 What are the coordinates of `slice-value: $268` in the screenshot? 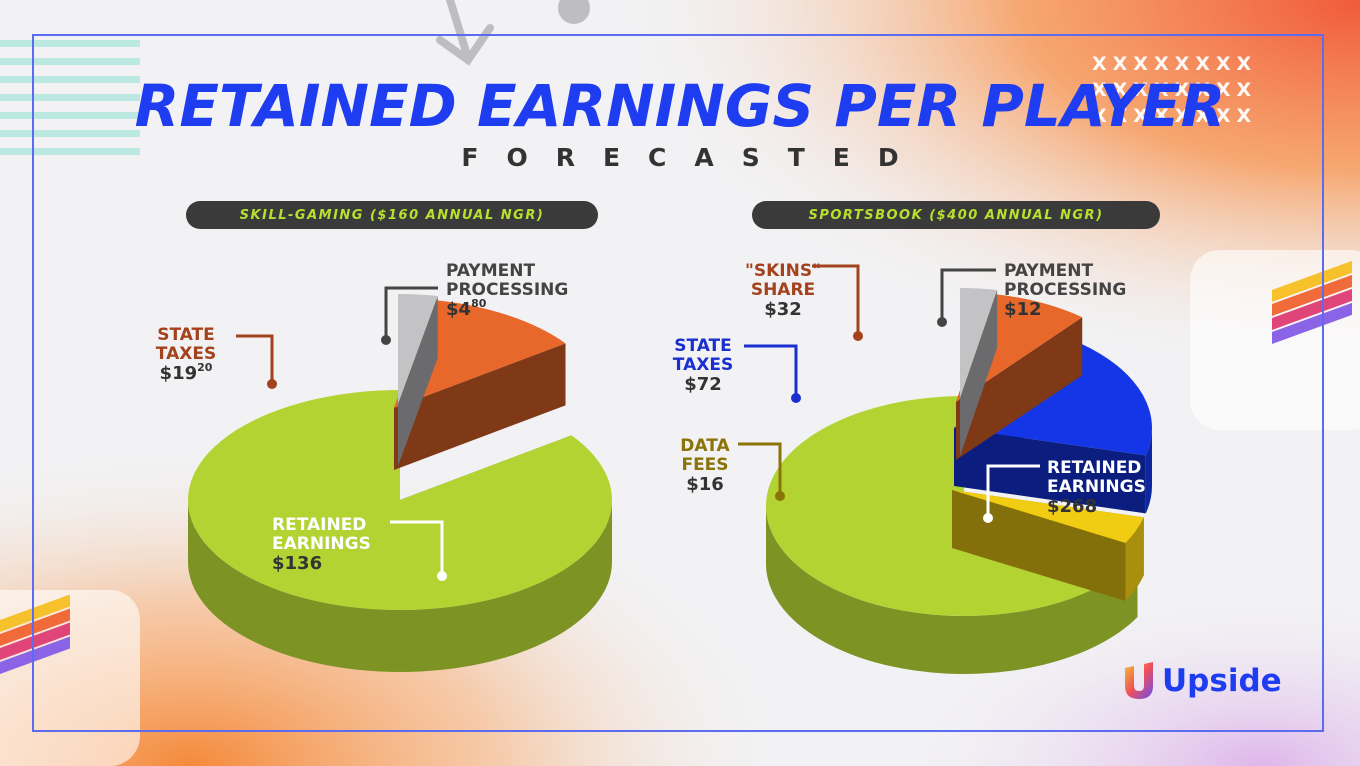 It's located at (1072, 506).